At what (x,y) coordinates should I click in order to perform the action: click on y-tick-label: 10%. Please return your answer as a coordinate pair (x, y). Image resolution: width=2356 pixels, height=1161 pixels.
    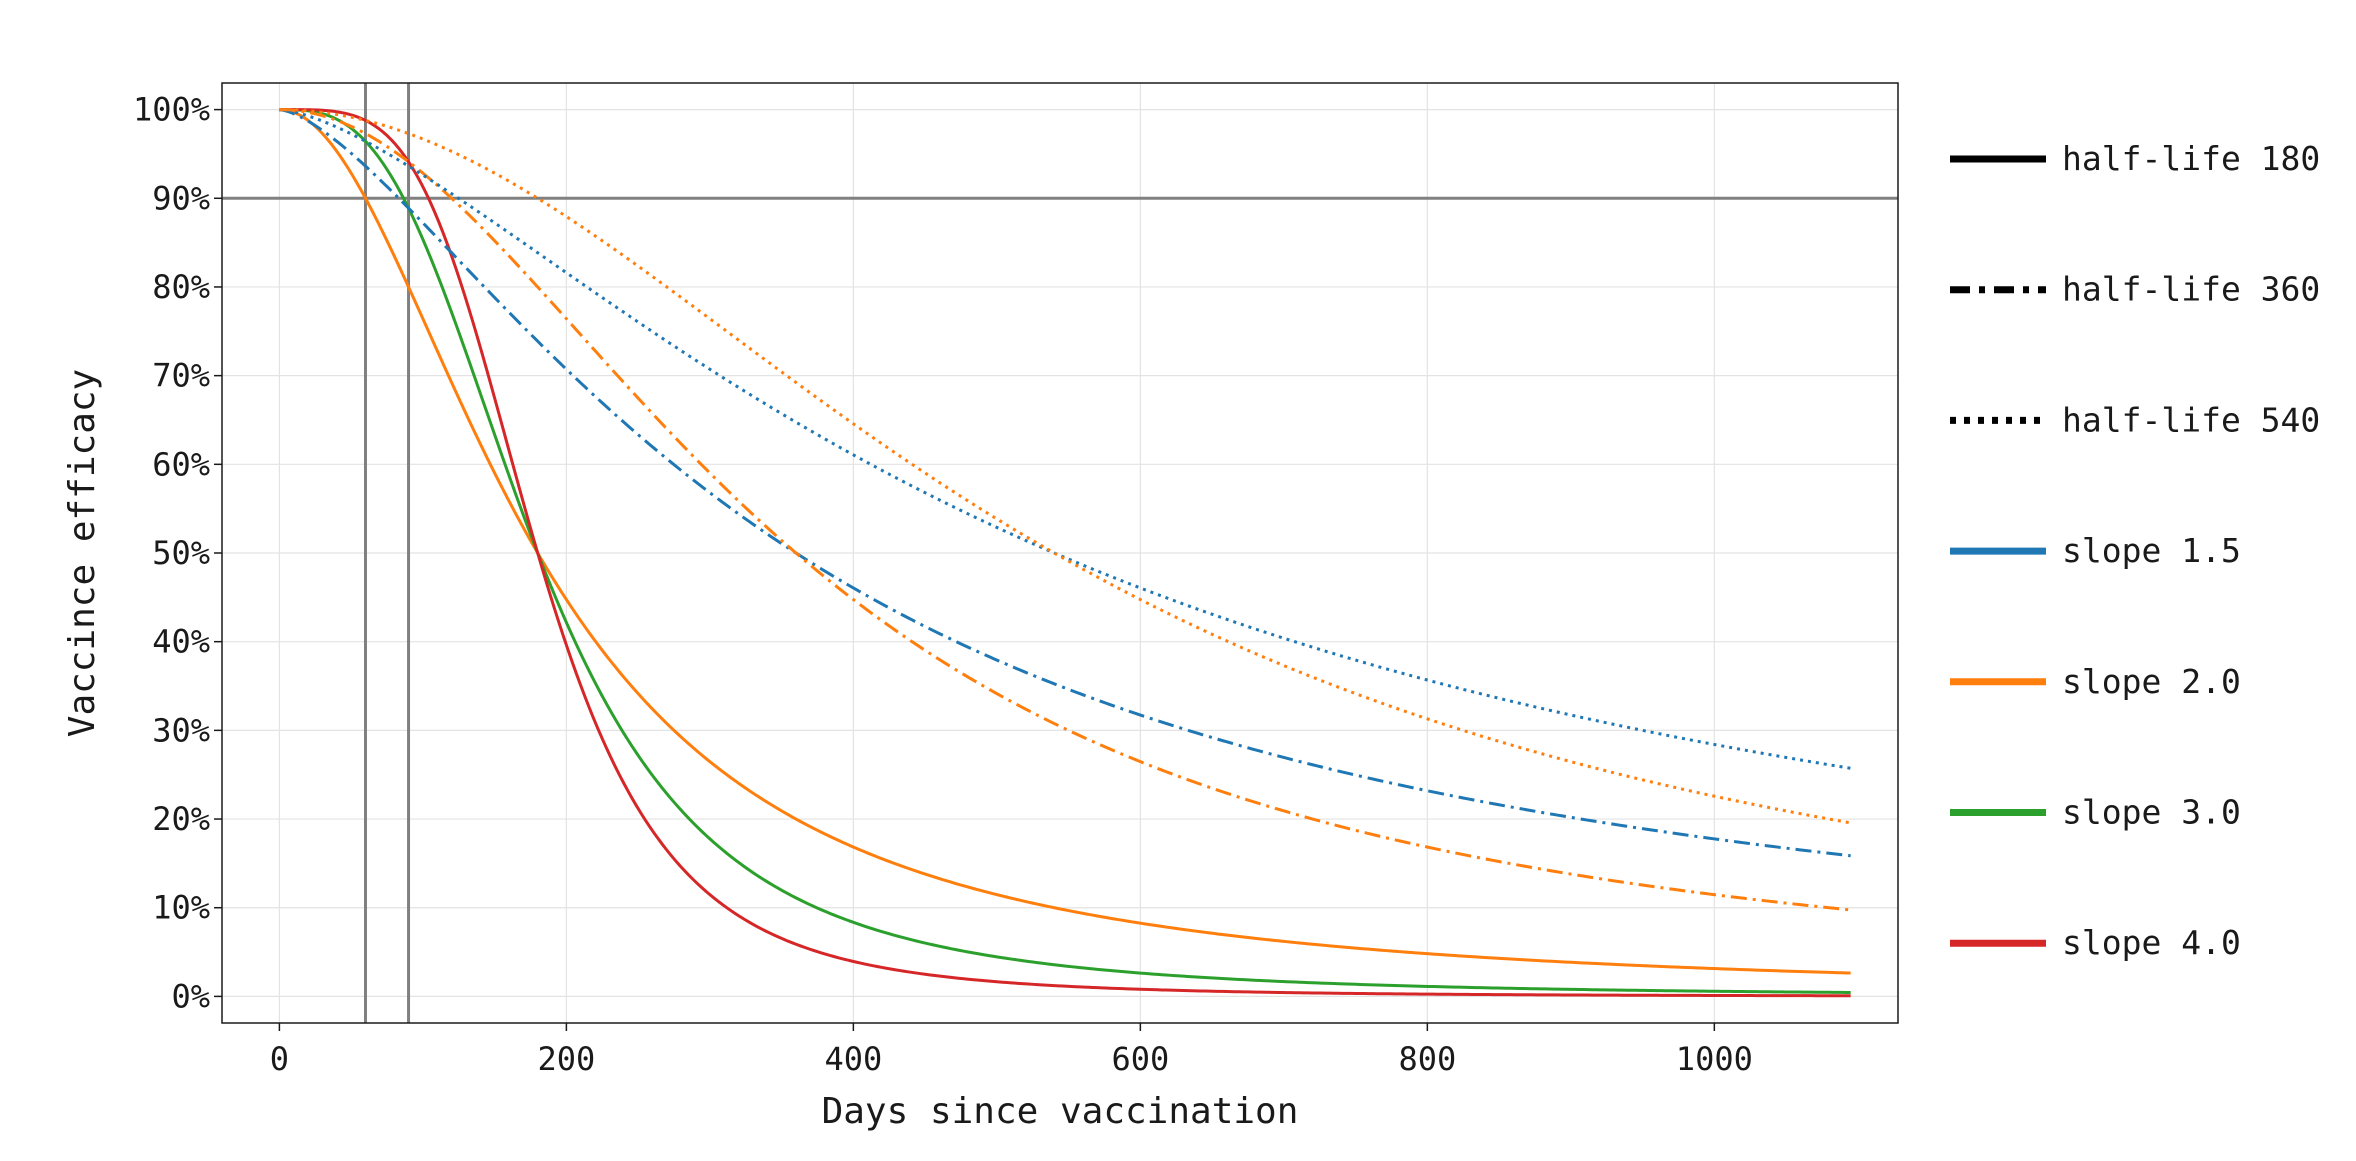
    Looking at the image, I should click on (181, 908).